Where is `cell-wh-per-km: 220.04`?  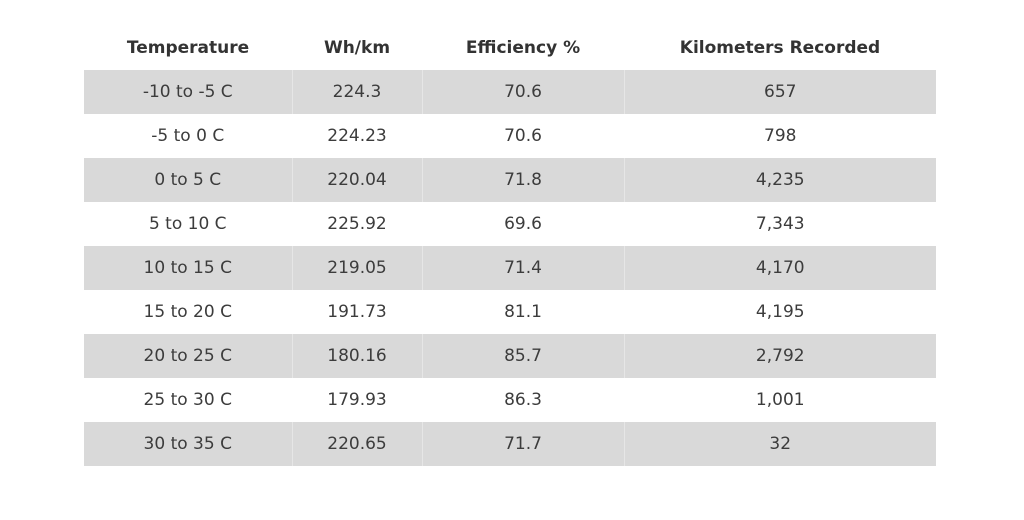 cell-wh-per-km: 220.04 is located at coordinates (356, 180).